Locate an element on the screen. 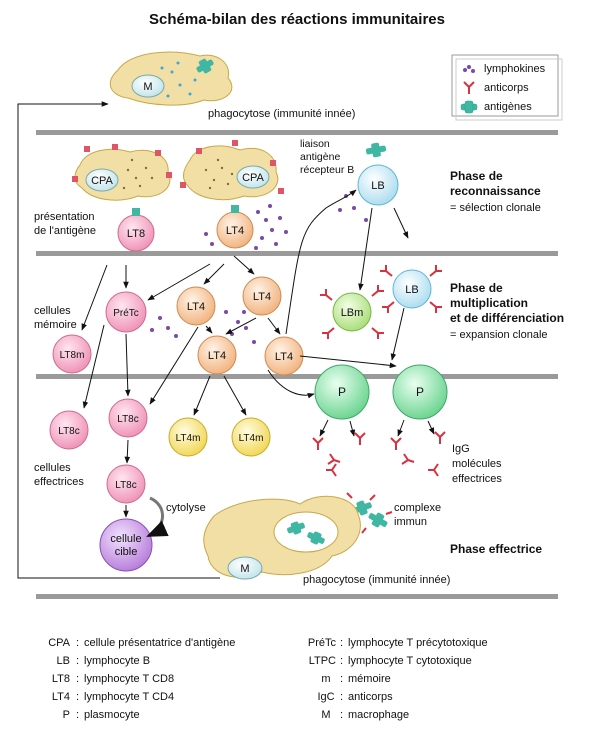 This screenshot has width=594, height=740. antibody-icon is located at coordinates (469, 87).